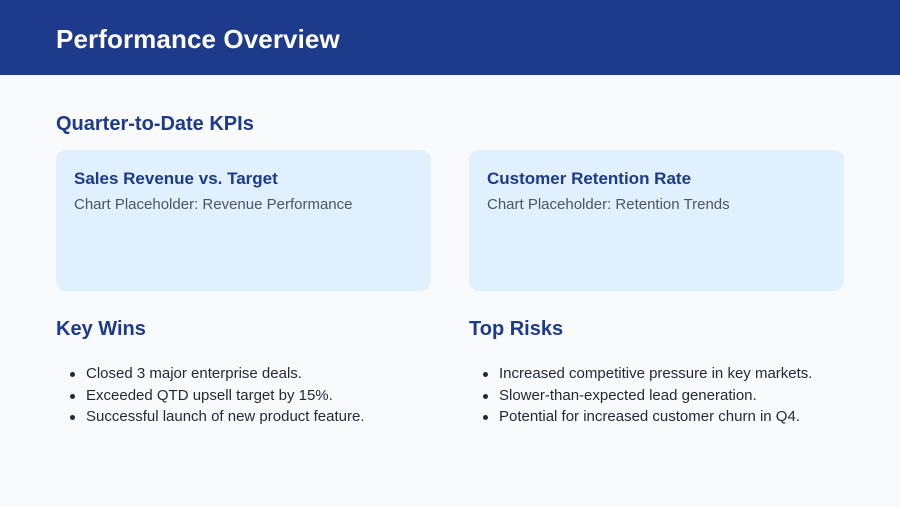  I want to click on top-risks-title: Top Risks, so click(516, 329).